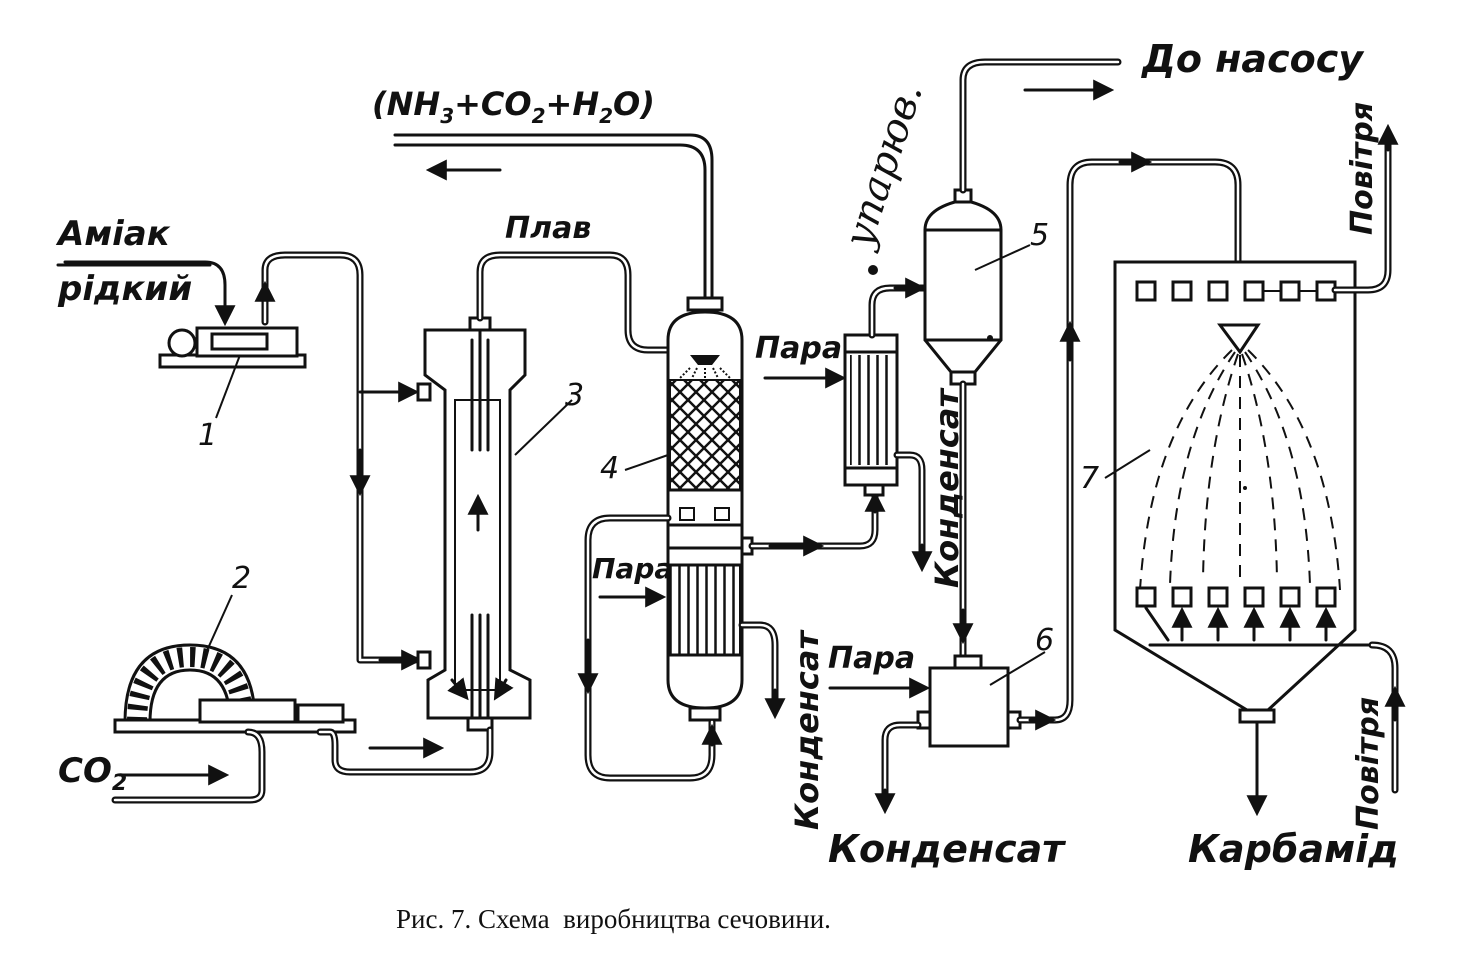 The image size is (1472, 954). I want to click on distillation-column, so click(710, 509).